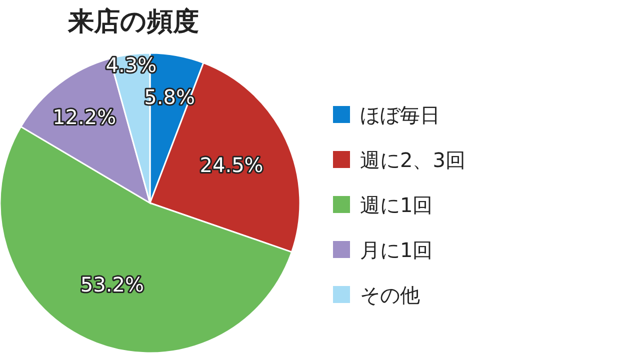  What do you see at coordinates (133, 22) in the screenshot?
I see `chart-title: 来店の頻度` at bounding box center [133, 22].